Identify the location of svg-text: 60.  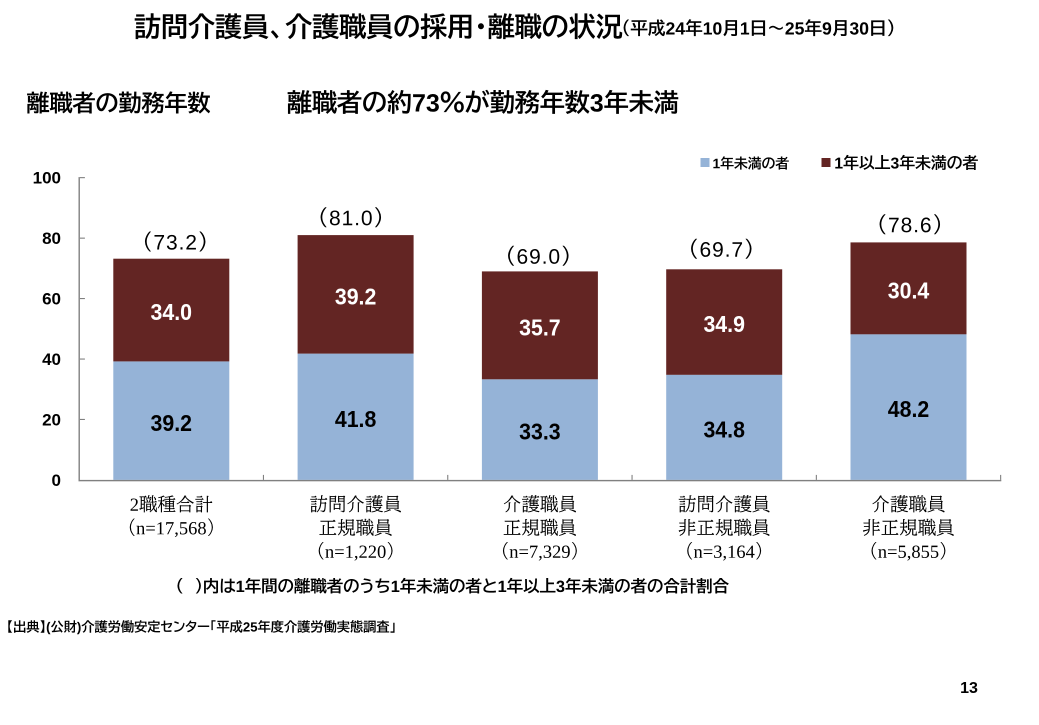
(51, 299).